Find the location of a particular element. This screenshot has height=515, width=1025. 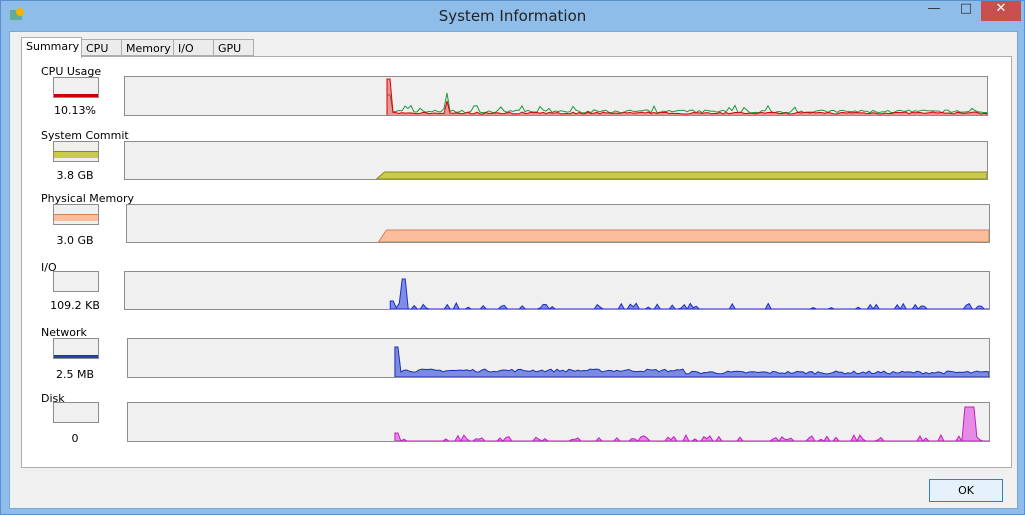

section-label: I/O is located at coordinates (49, 267).